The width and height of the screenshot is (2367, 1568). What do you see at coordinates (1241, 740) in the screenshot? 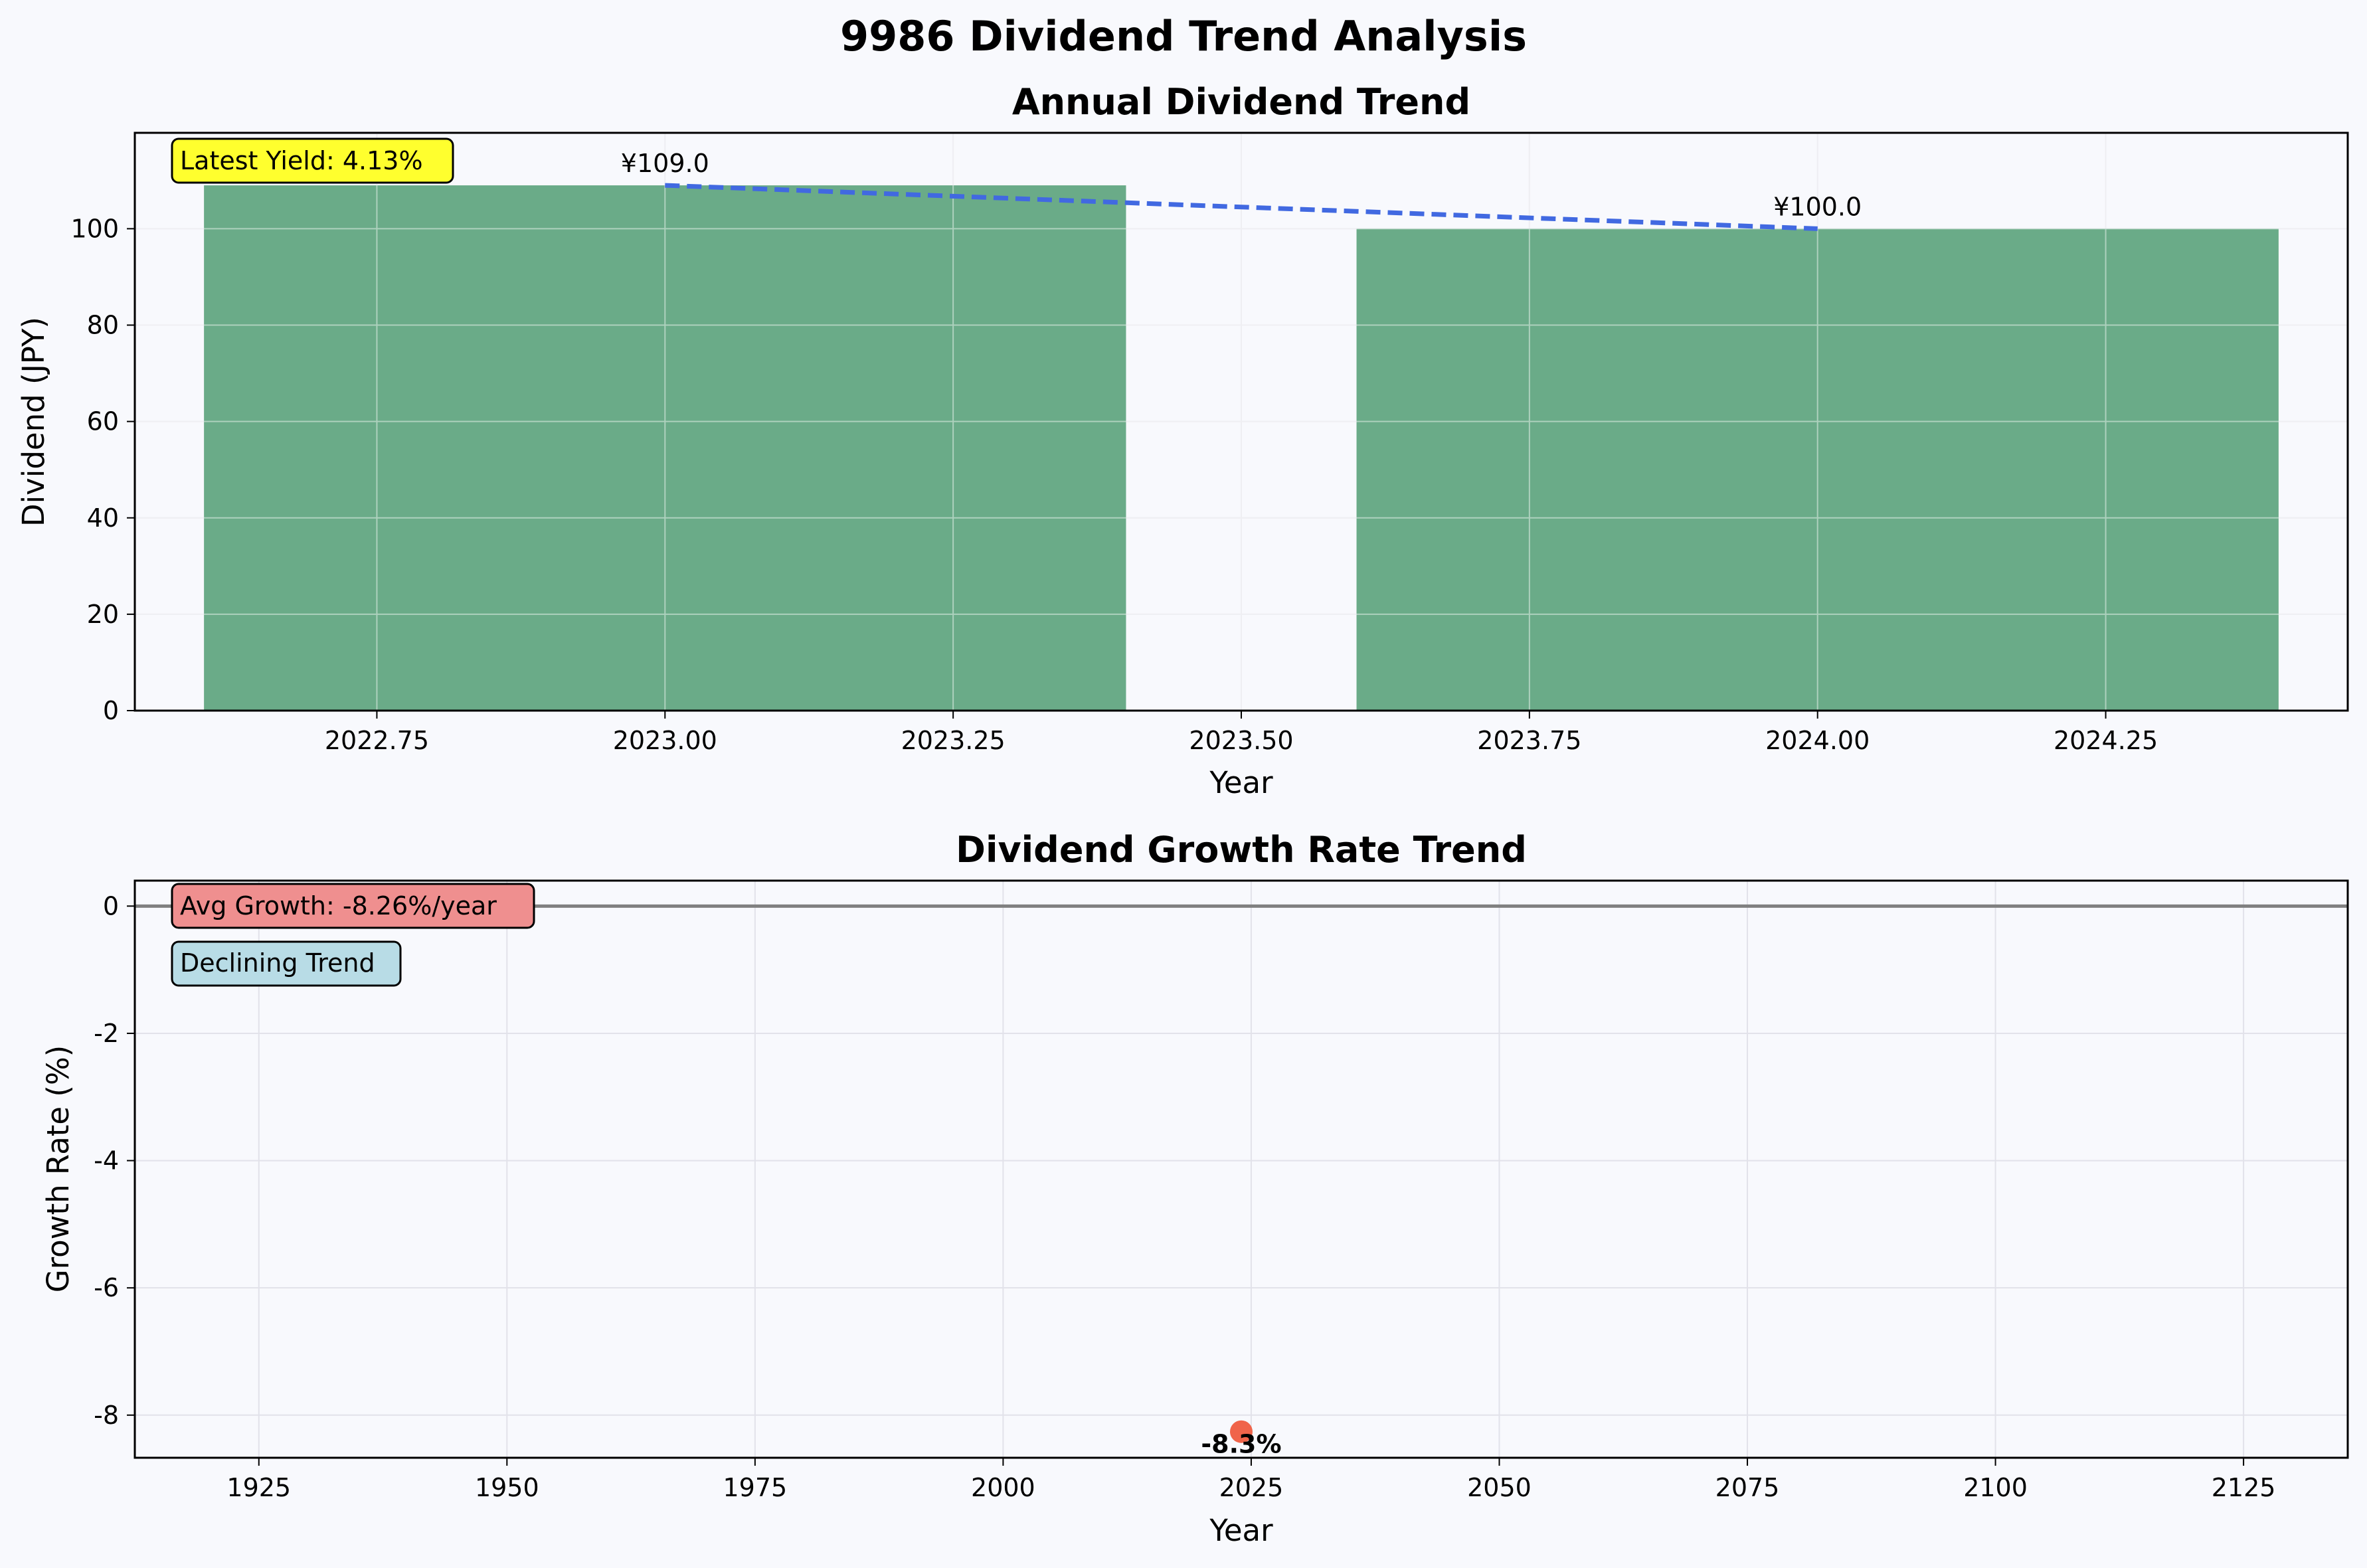
I see `annual-x-tick-label: 2023.50` at bounding box center [1241, 740].